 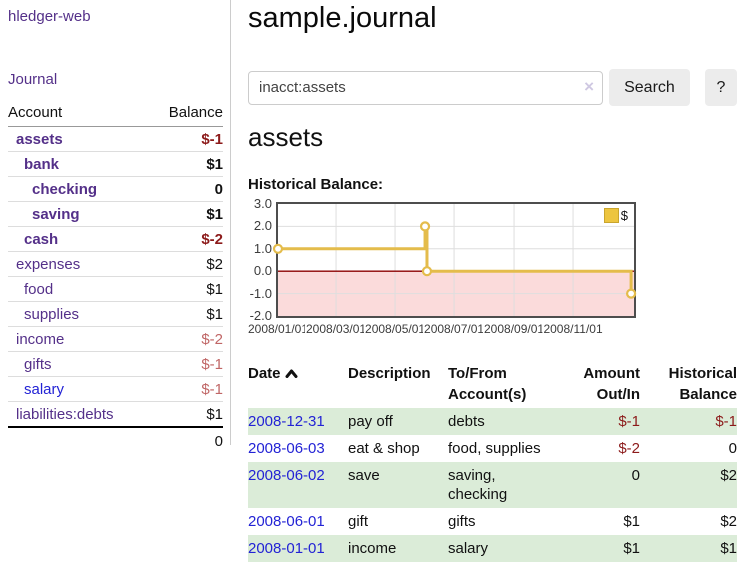 What do you see at coordinates (611, 384) in the screenshot?
I see `register-header-amount: Amount Out/In` at bounding box center [611, 384].